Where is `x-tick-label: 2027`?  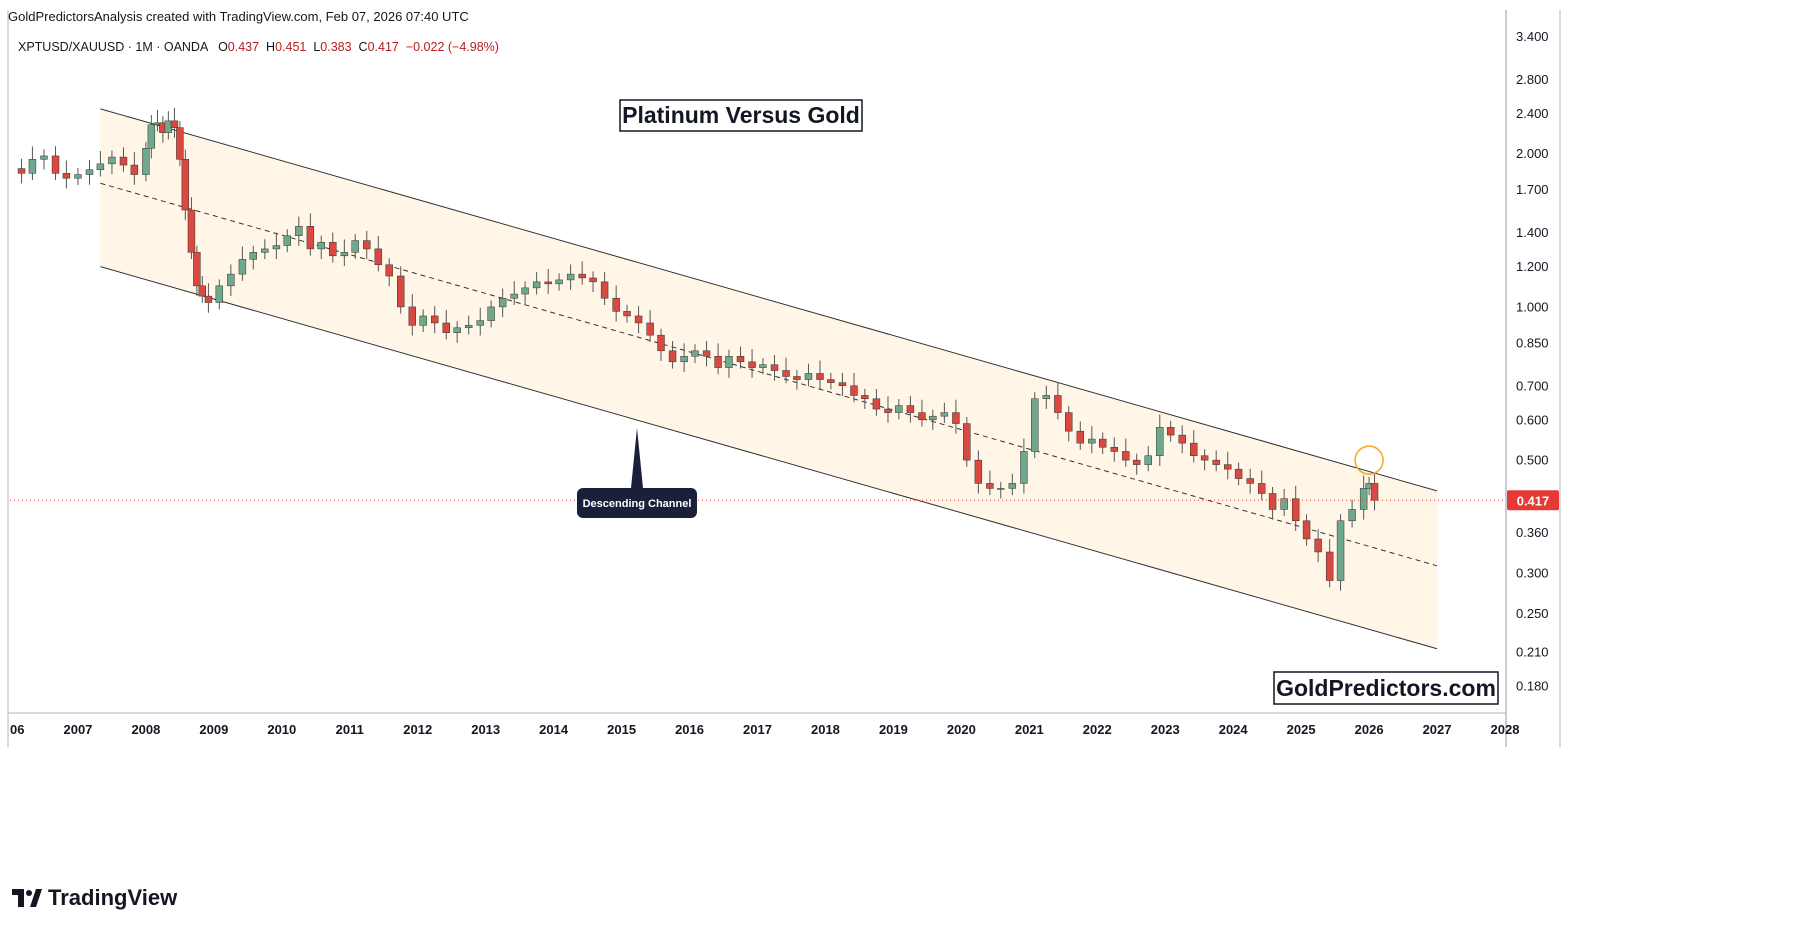 x-tick-label: 2027 is located at coordinates (1437, 729).